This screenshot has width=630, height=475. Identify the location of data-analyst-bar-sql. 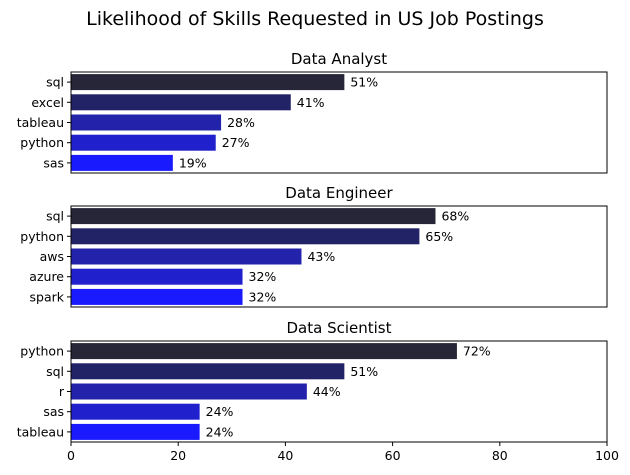
(208, 82).